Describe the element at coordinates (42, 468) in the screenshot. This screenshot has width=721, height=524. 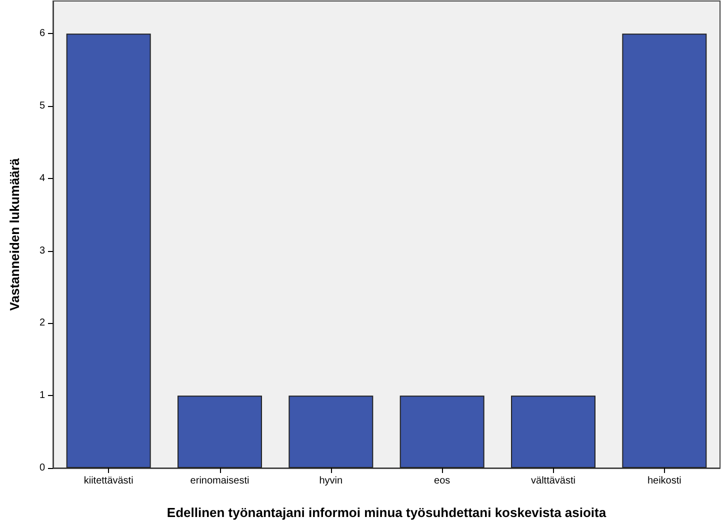
I see `y-tick-label: 0` at that location.